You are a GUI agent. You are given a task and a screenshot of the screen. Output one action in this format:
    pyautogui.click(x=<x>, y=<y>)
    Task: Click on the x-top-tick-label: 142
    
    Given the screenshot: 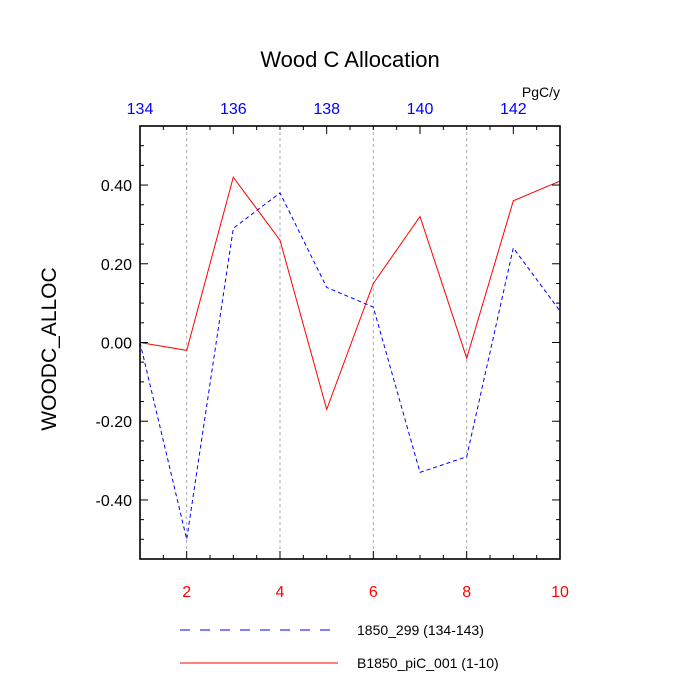 What is the action you would take?
    pyautogui.click(x=513, y=109)
    